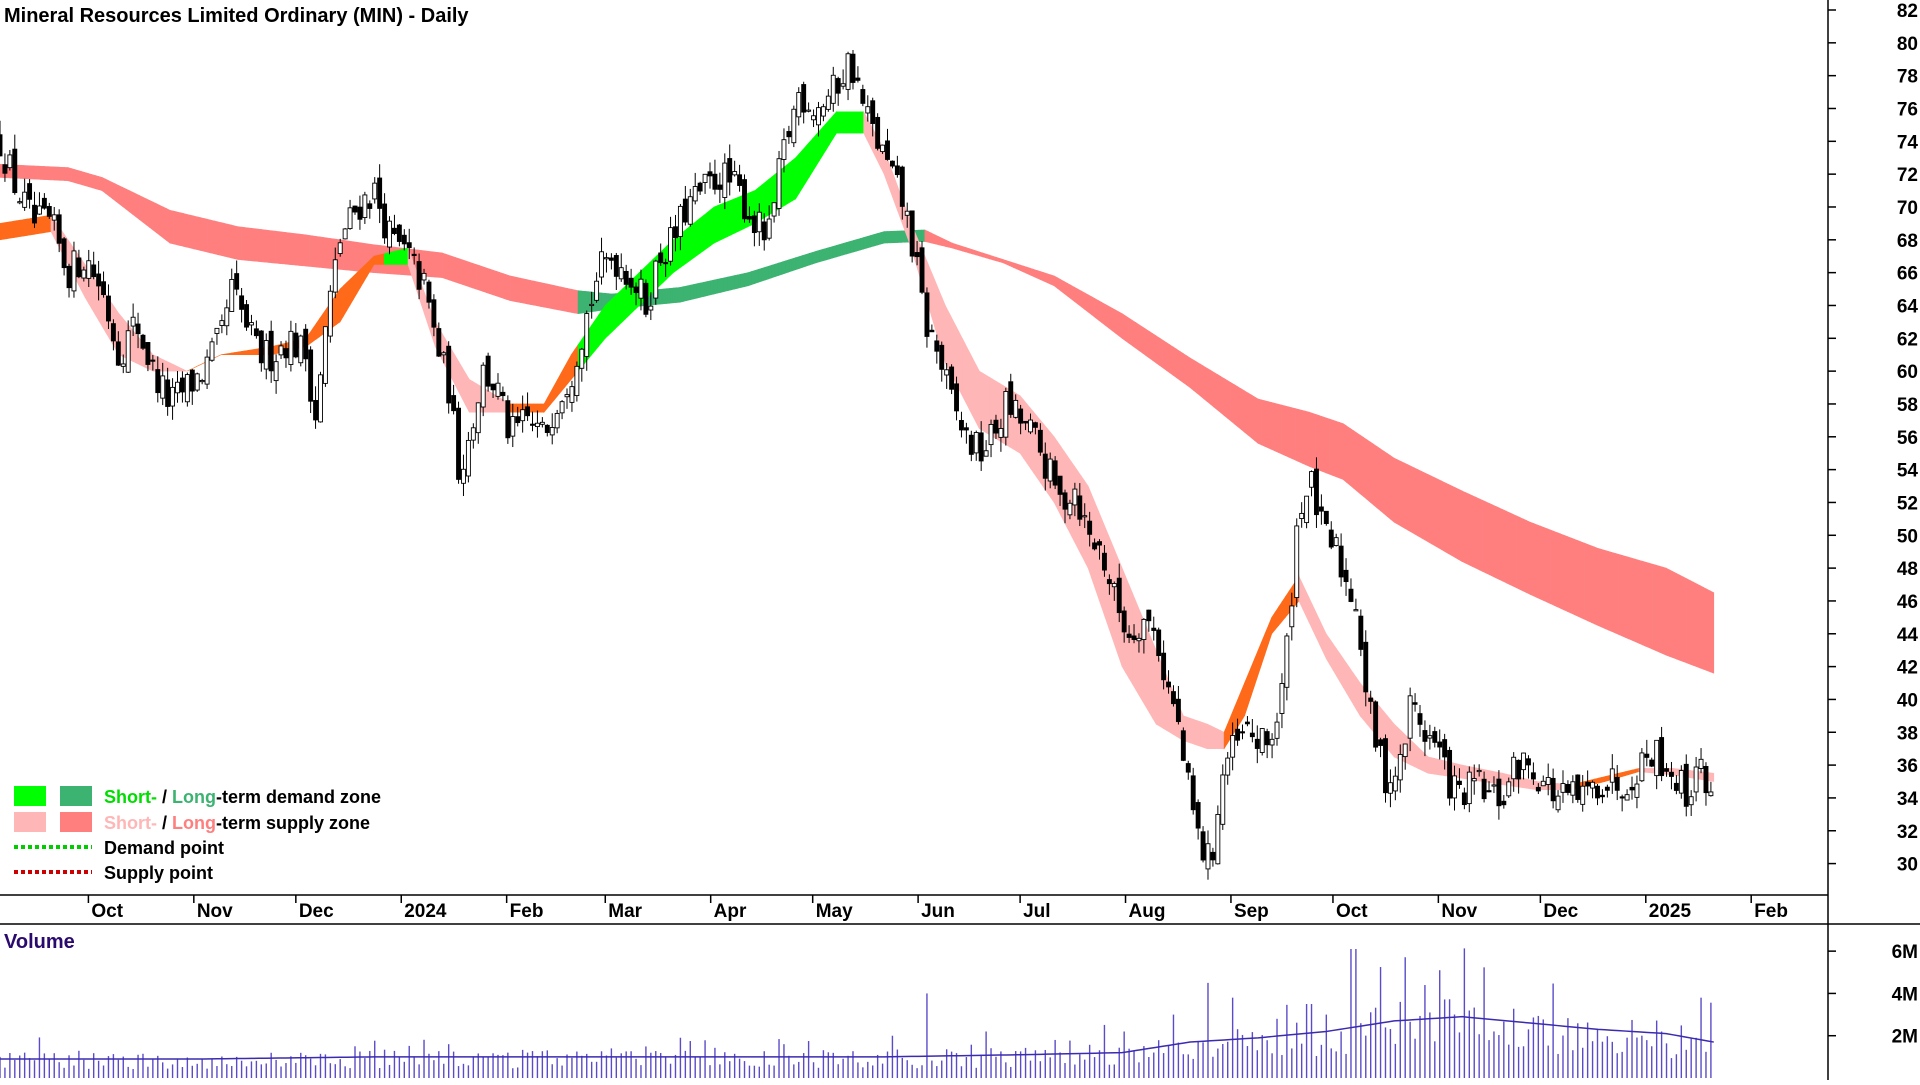 This screenshot has width=1920, height=1085. Describe the element at coordinates (1908, 142) in the screenshot. I see `price-tick-label: 74` at that location.